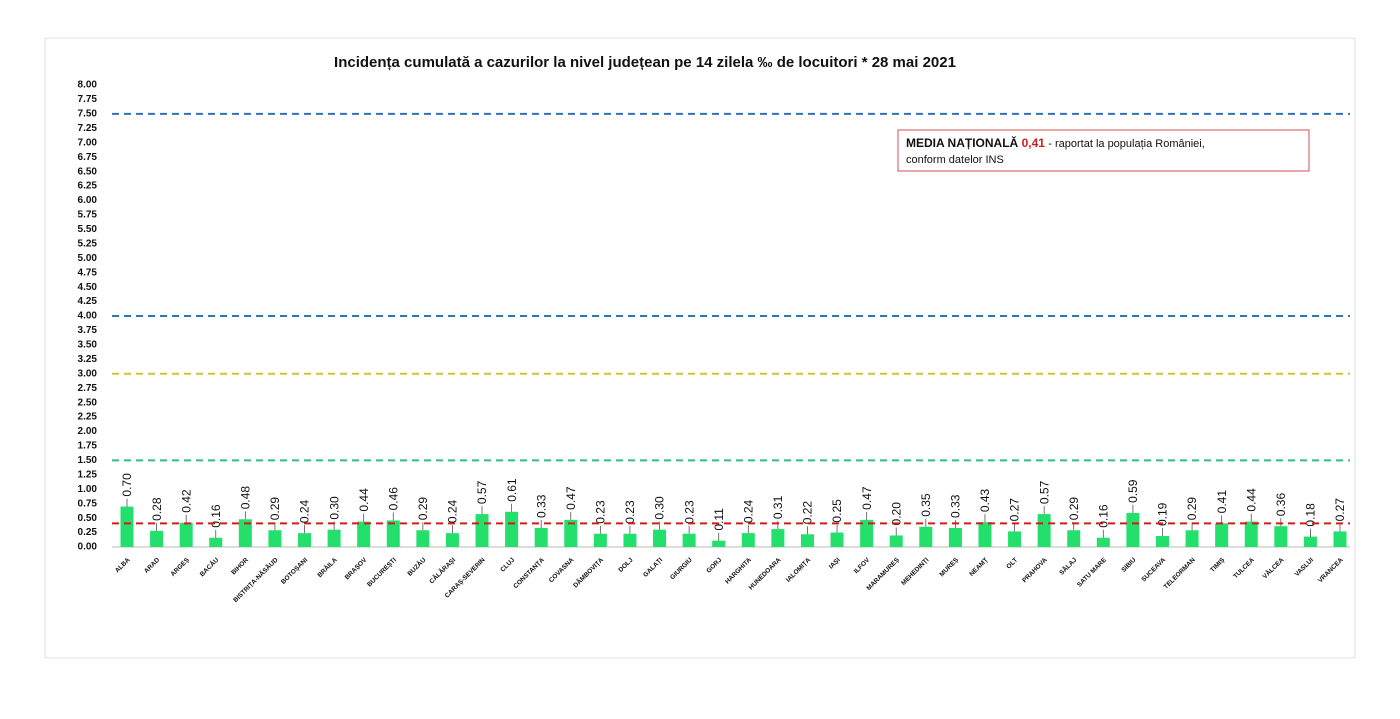  Describe the element at coordinates (88, 532) in the screenshot. I see `y-tick-label: 0.25` at that location.